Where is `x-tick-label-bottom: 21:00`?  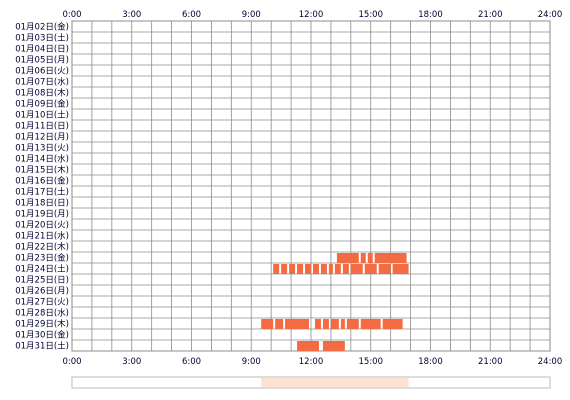
x-tick-label-bottom: 21:00 is located at coordinates (490, 362).